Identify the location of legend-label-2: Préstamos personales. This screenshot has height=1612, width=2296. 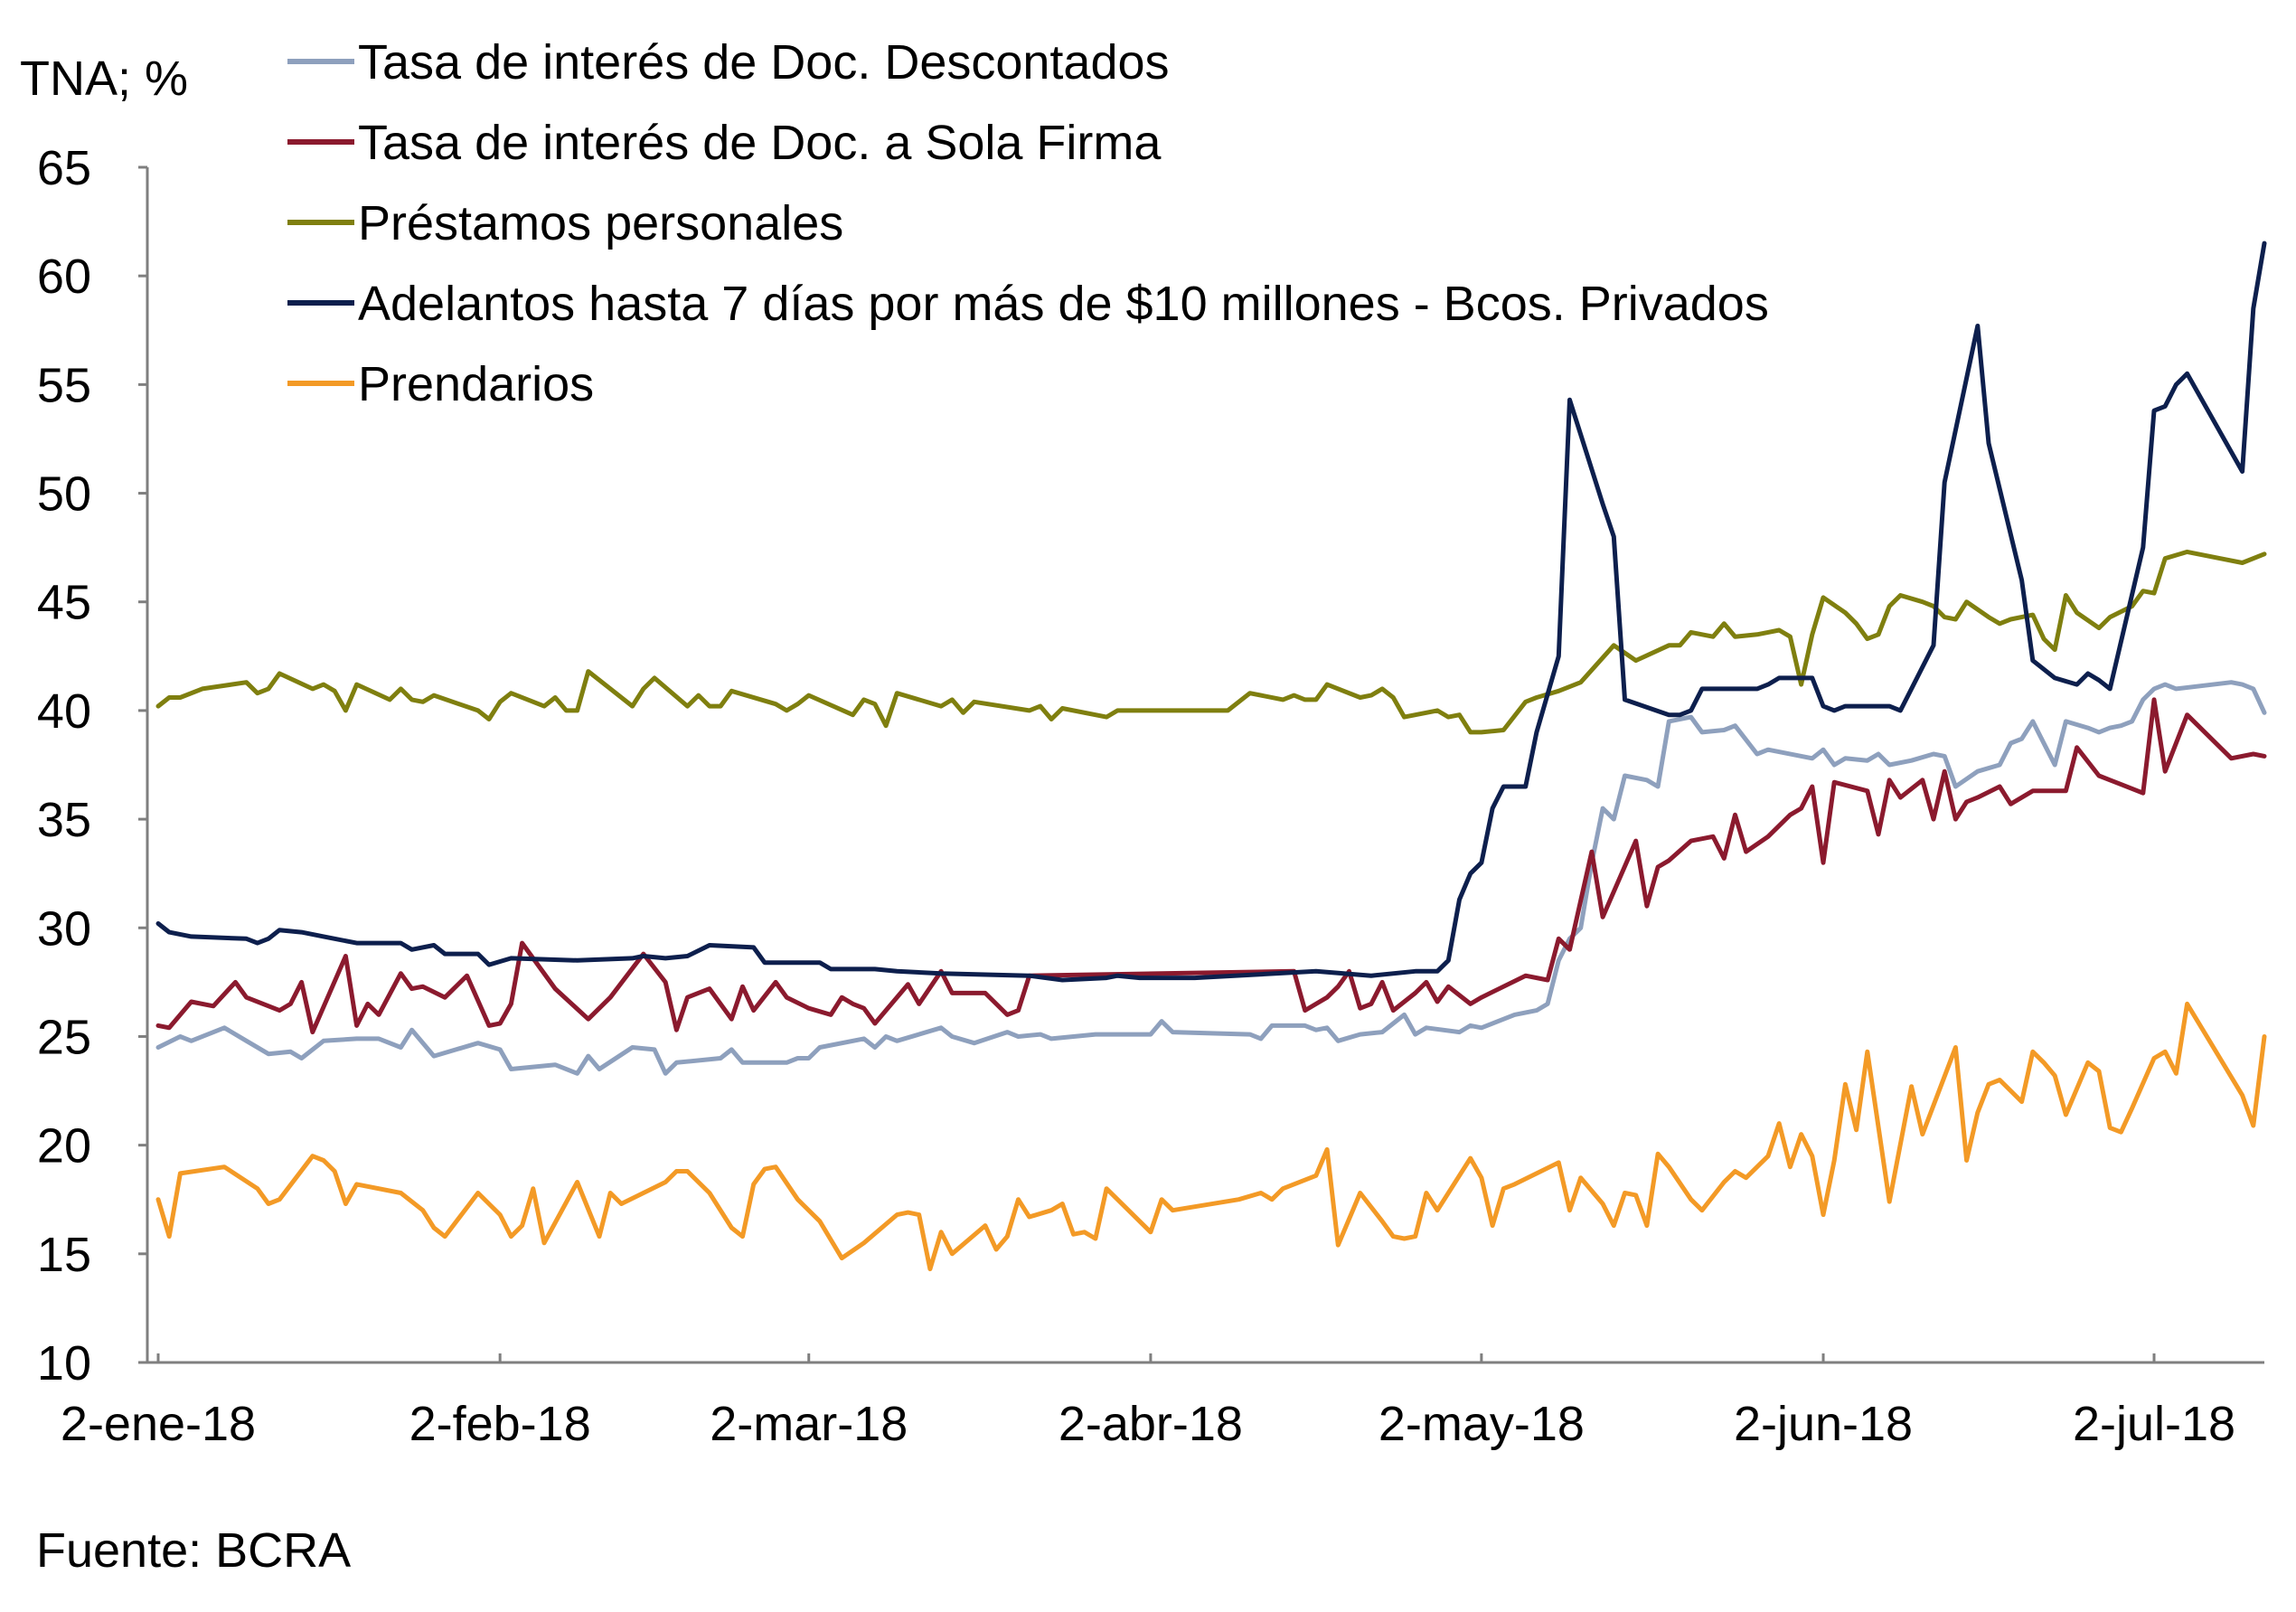
(600, 223).